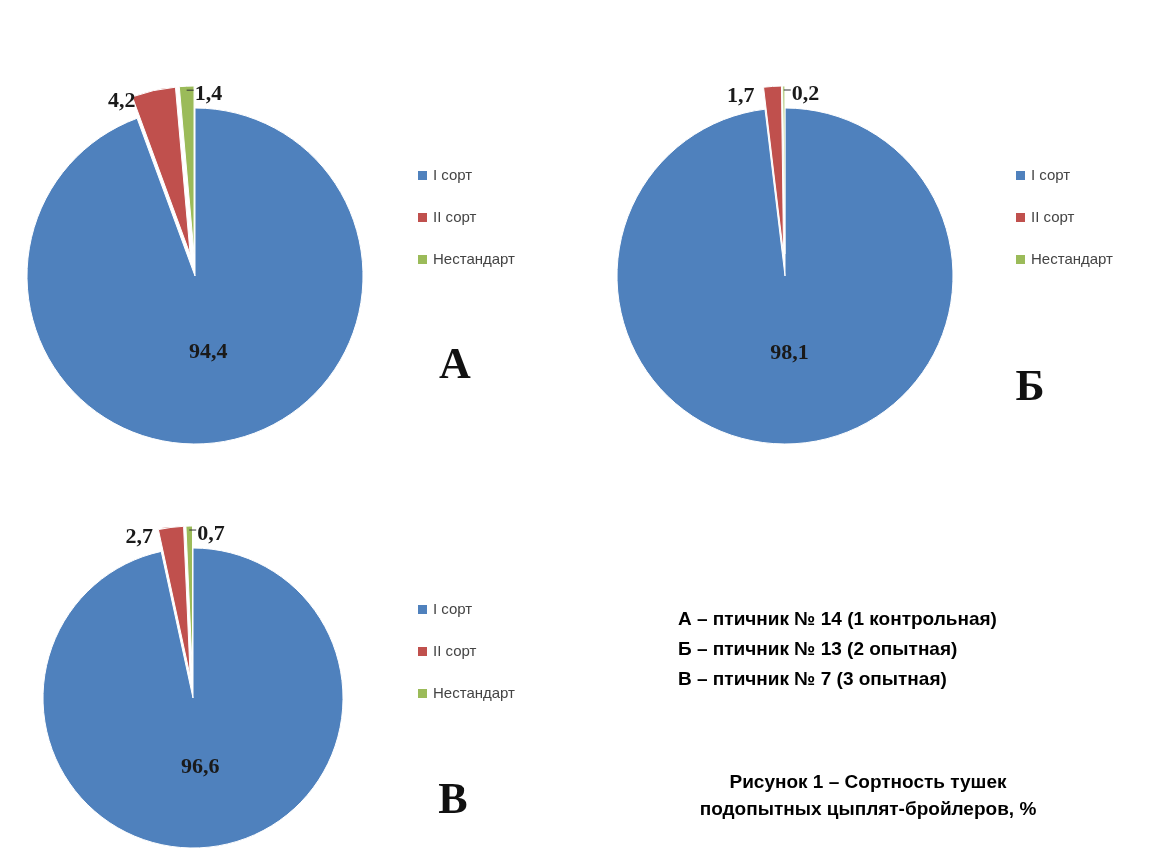 This screenshot has width=1150, height=857. Describe the element at coordinates (812, 678) in the screenshot. I see `text: В – птичник № 7 (3 опытная)` at that location.